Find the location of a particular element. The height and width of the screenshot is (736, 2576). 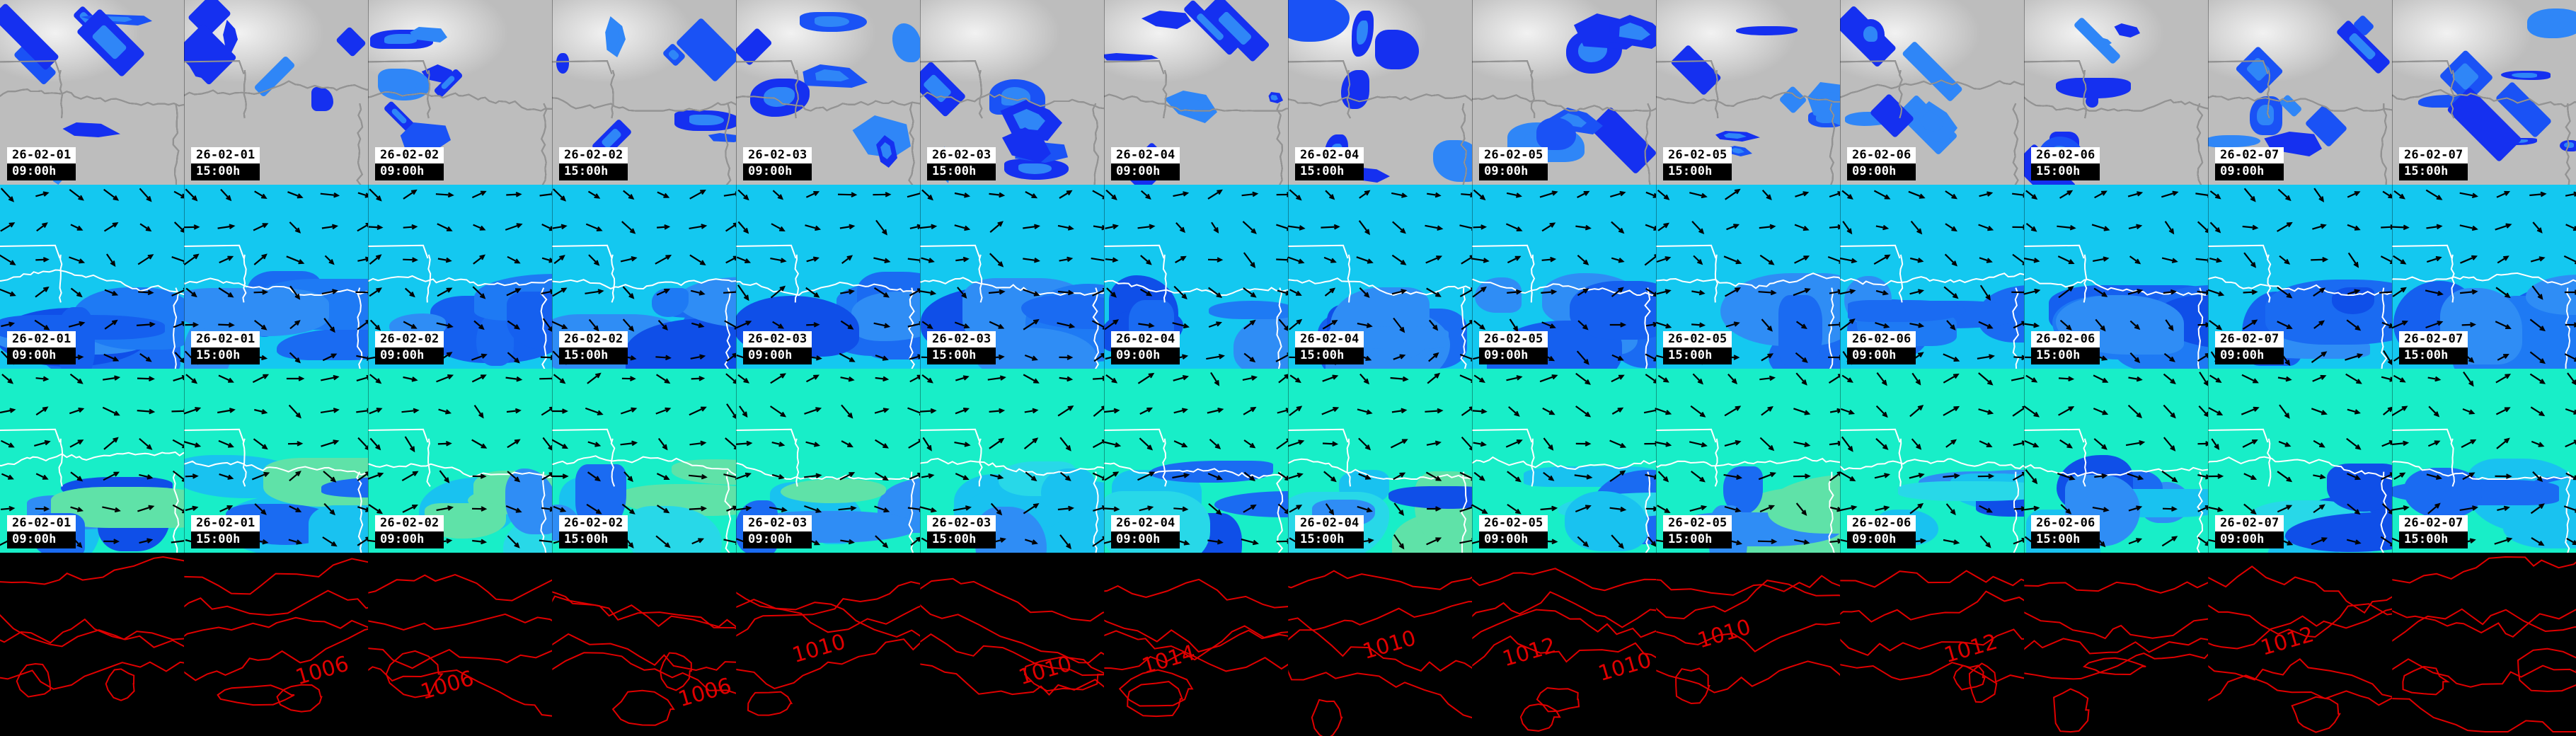

timestamp-date: 26-02-06 is located at coordinates (1881, 523).